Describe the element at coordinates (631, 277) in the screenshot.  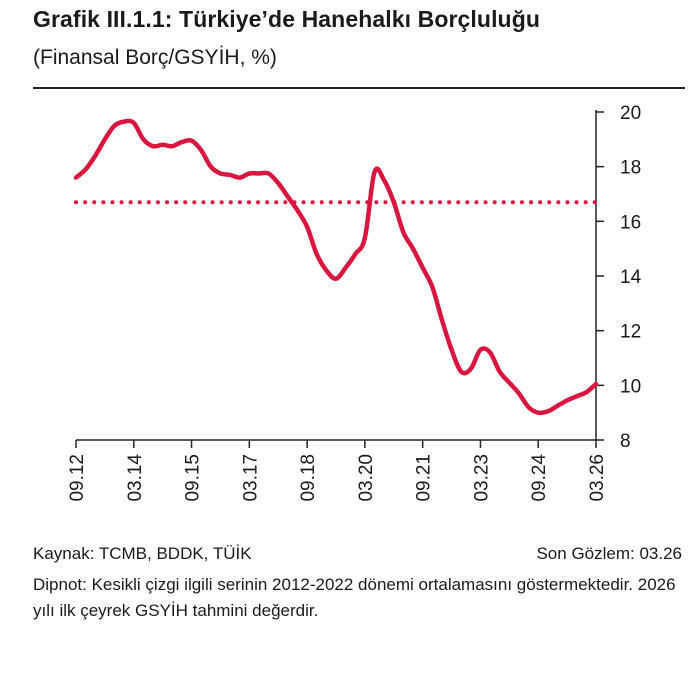
I see `y-tick-label: 14` at that location.